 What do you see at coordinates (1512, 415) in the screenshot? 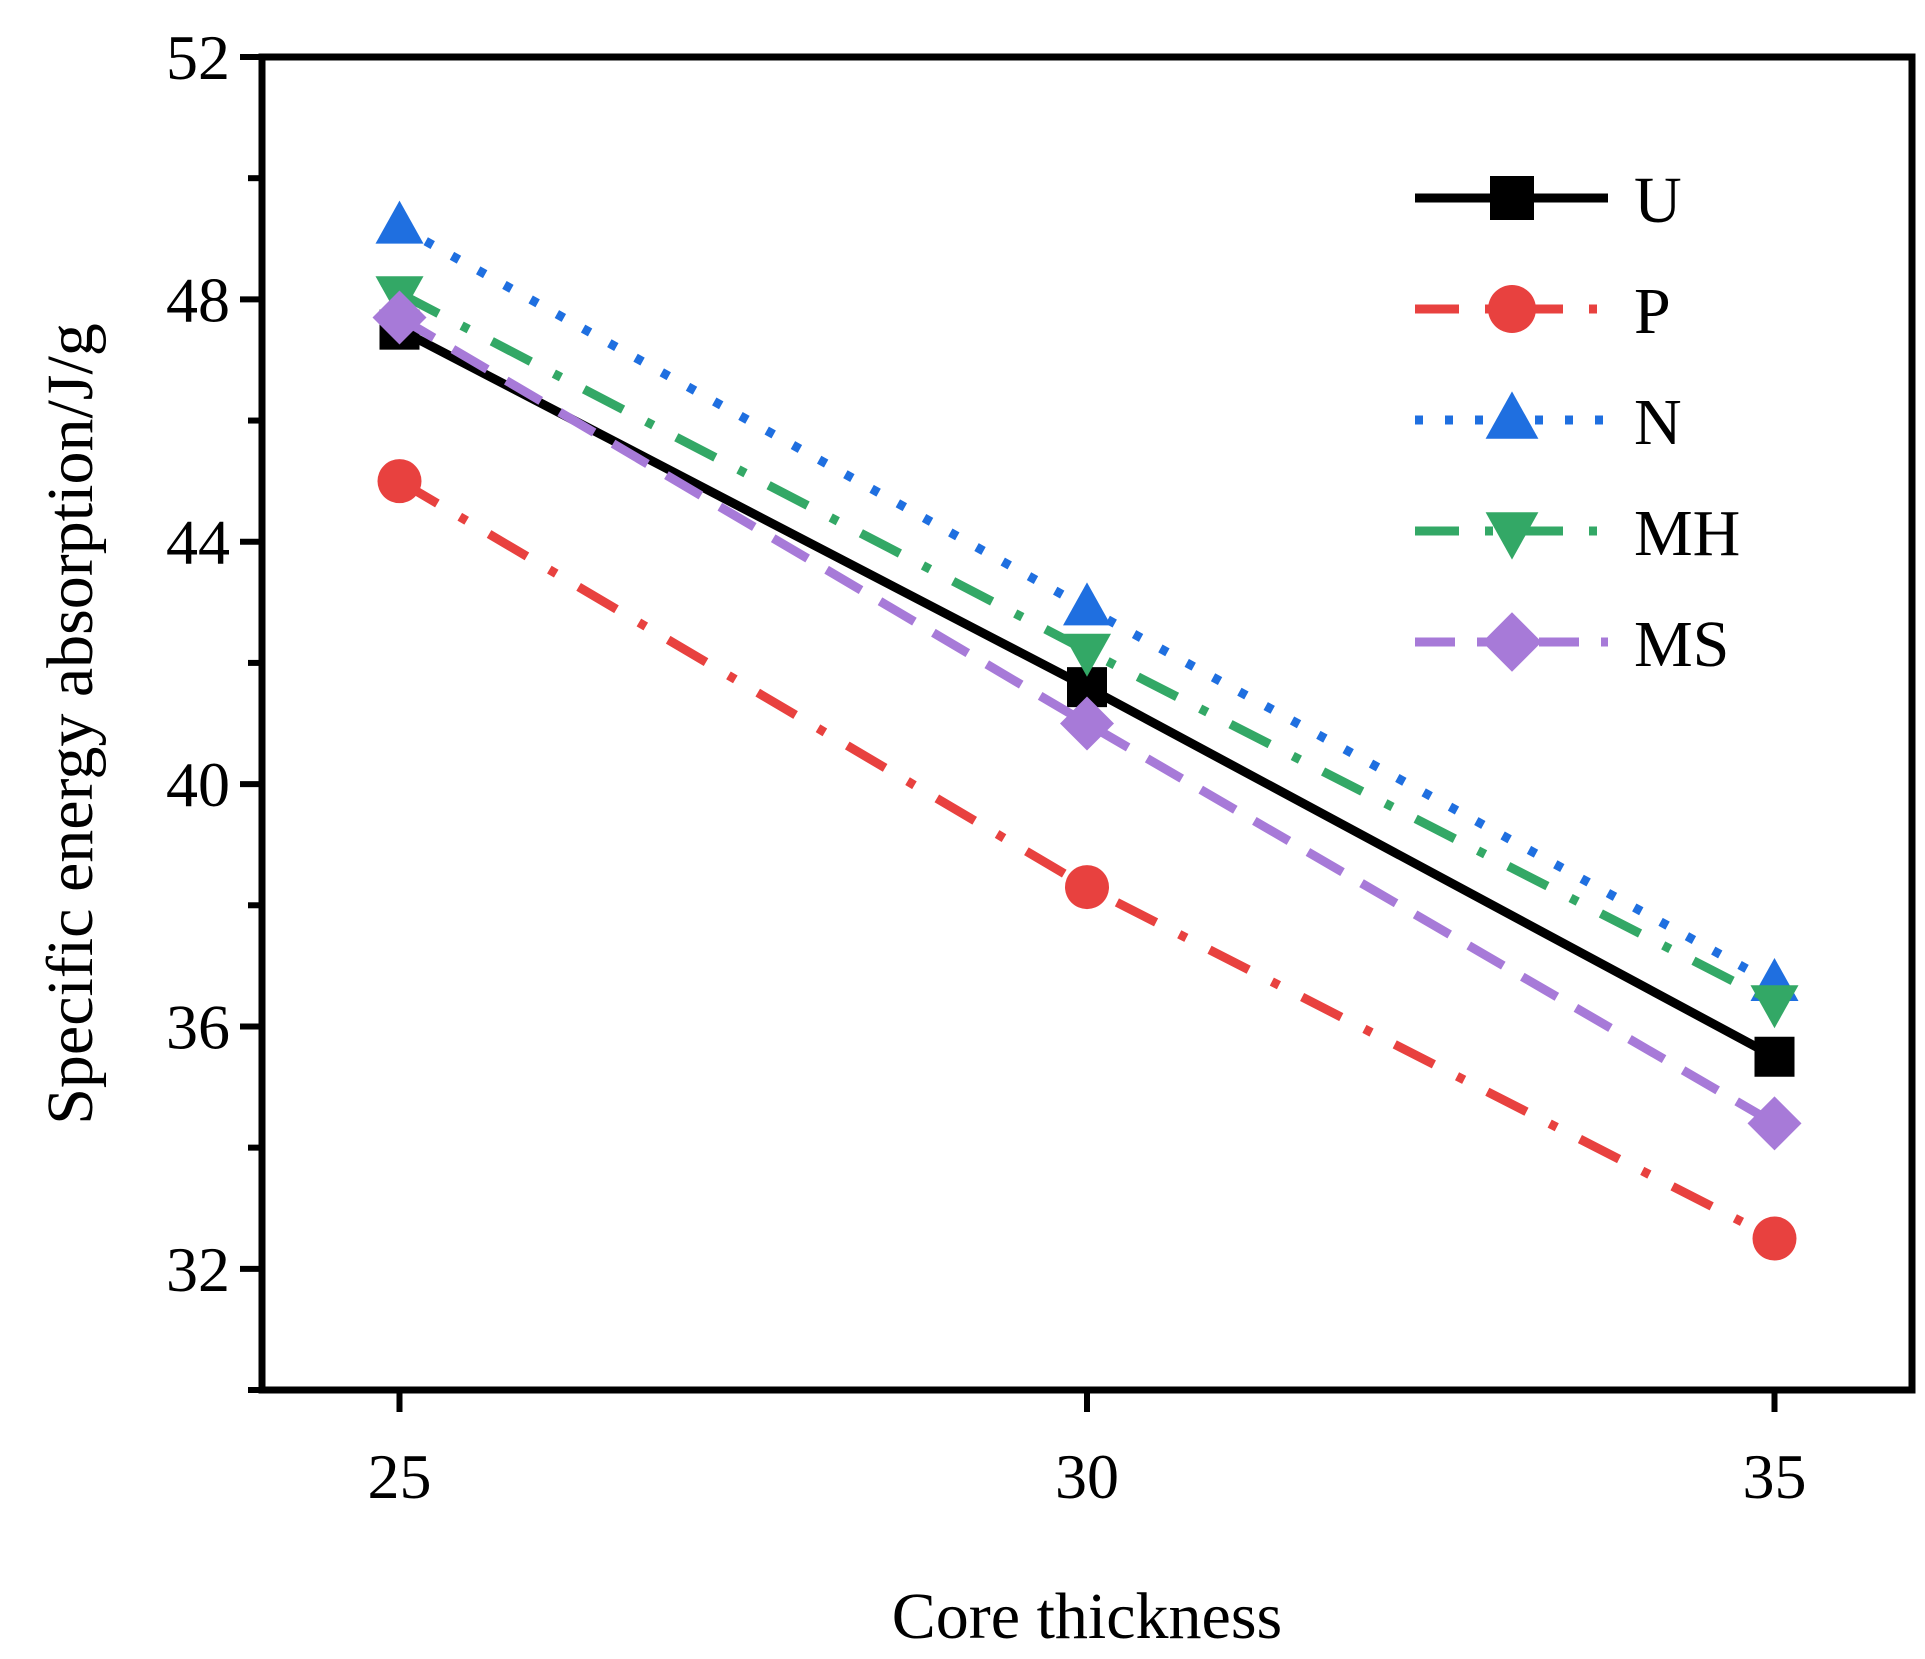
I see `legend-marker-n` at bounding box center [1512, 415].